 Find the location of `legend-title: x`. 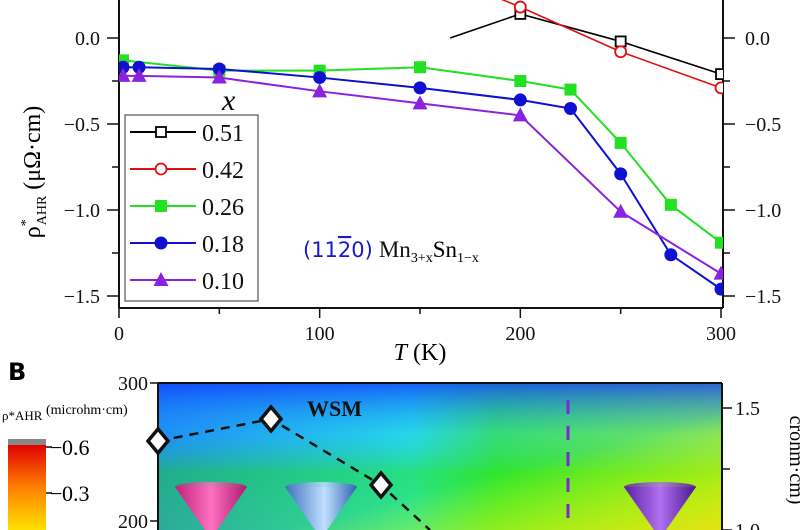

legend-title: x is located at coordinates (228, 100).